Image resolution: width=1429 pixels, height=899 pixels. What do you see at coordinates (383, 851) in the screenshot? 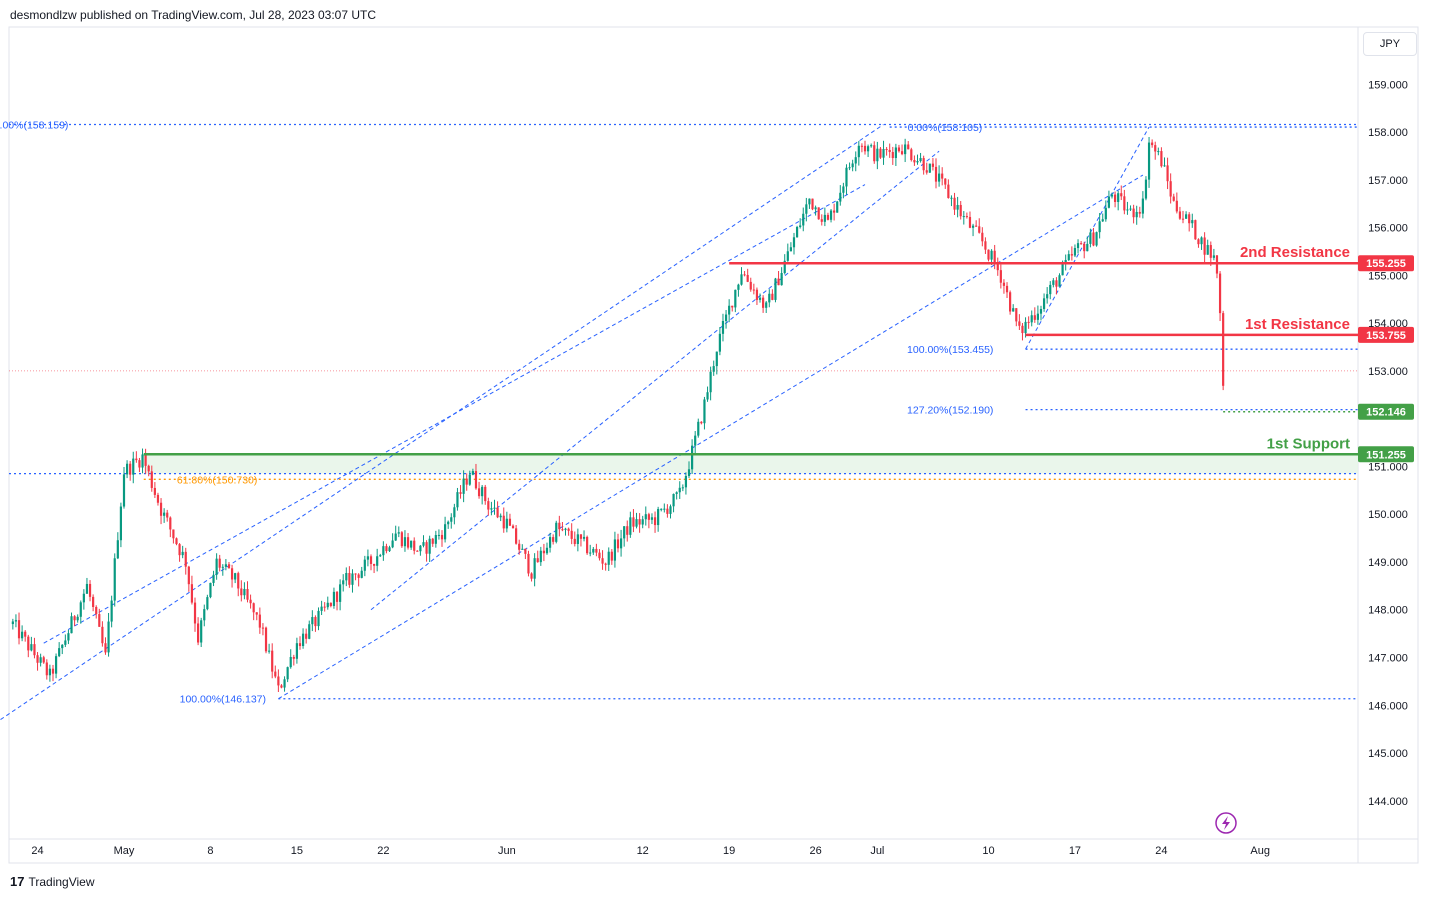
I see `x-tick-label: 22` at bounding box center [383, 851].